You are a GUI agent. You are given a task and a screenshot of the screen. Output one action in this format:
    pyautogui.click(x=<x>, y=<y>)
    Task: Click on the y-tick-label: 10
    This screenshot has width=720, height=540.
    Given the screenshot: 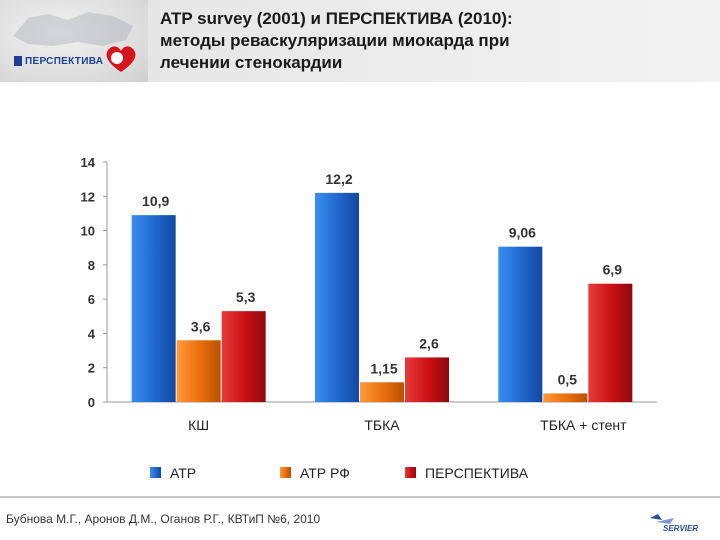 What is the action you would take?
    pyautogui.click(x=88, y=231)
    